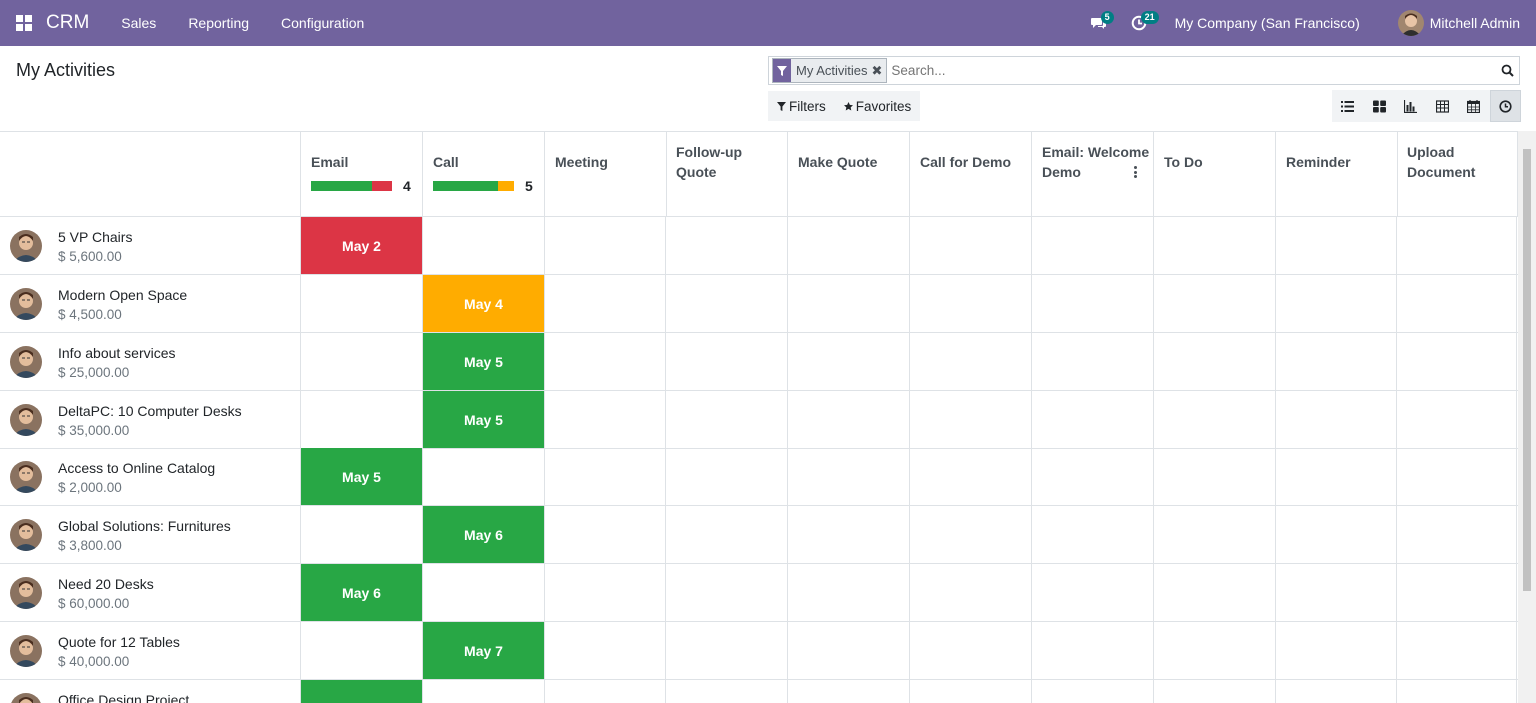 The height and width of the screenshot is (703, 1536). What do you see at coordinates (362, 174) in the screenshot?
I see `column-header: Email 4` at bounding box center [362, 174].